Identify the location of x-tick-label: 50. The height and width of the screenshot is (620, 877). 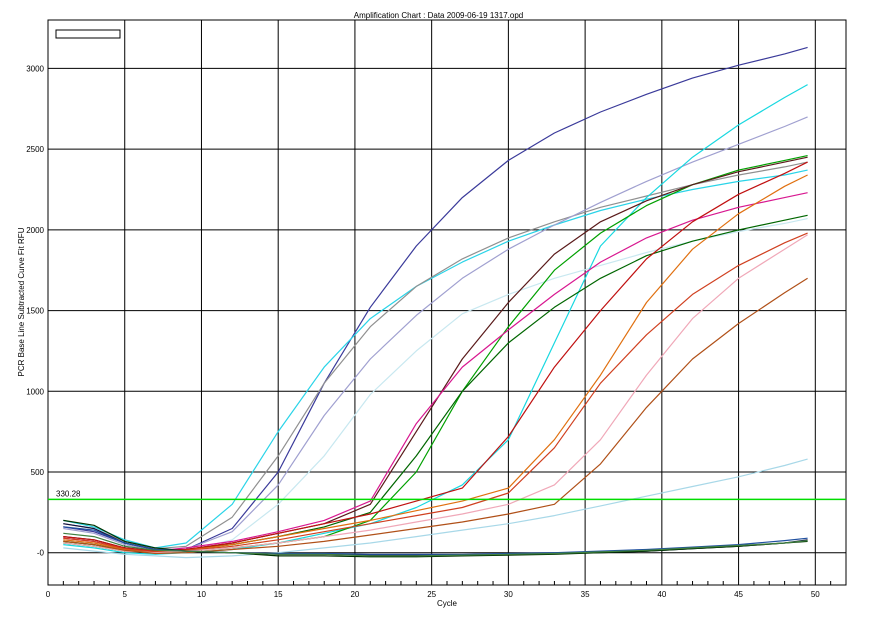
(815, 594).